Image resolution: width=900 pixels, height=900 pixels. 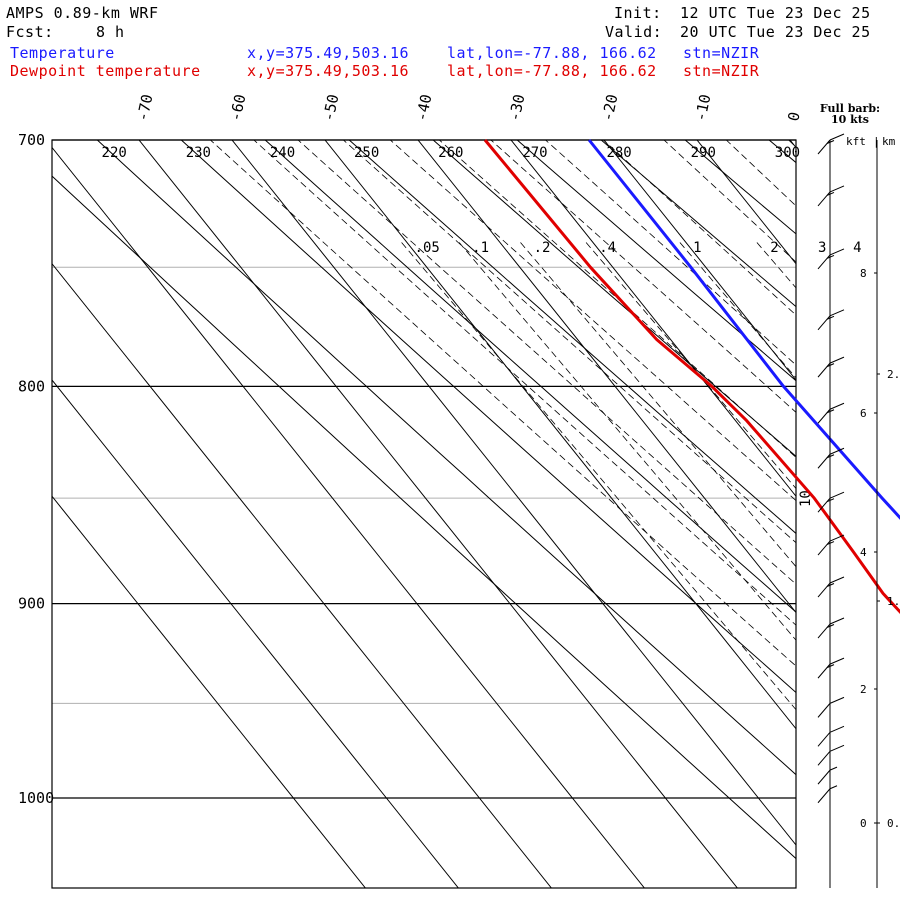 I want to click on wind-barb-legend: Full barb: 10 kts, so click(x=850, y=114).